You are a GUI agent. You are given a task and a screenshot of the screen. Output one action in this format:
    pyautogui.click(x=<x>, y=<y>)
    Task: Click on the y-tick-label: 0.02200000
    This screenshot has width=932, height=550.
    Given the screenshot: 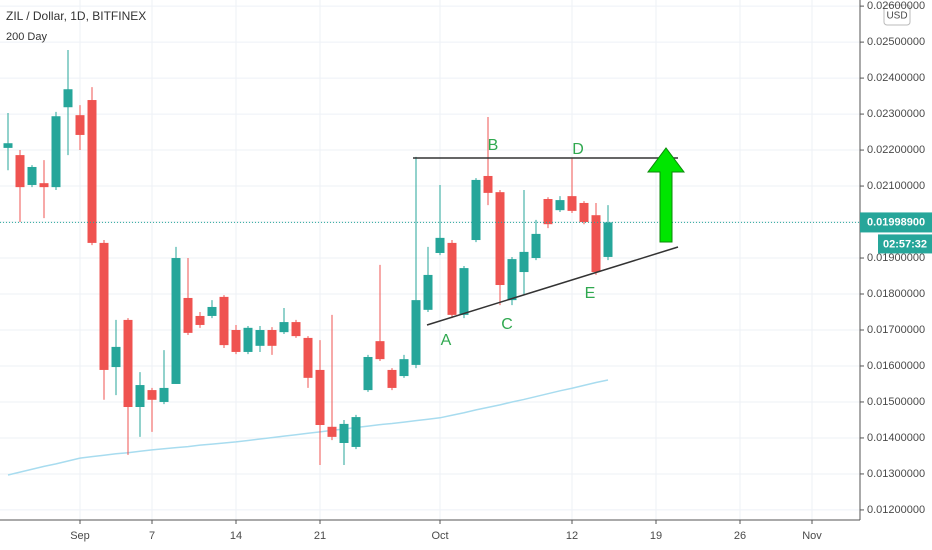 What is the action you would take?
    pyautogui.click(x=896, y=150)
    